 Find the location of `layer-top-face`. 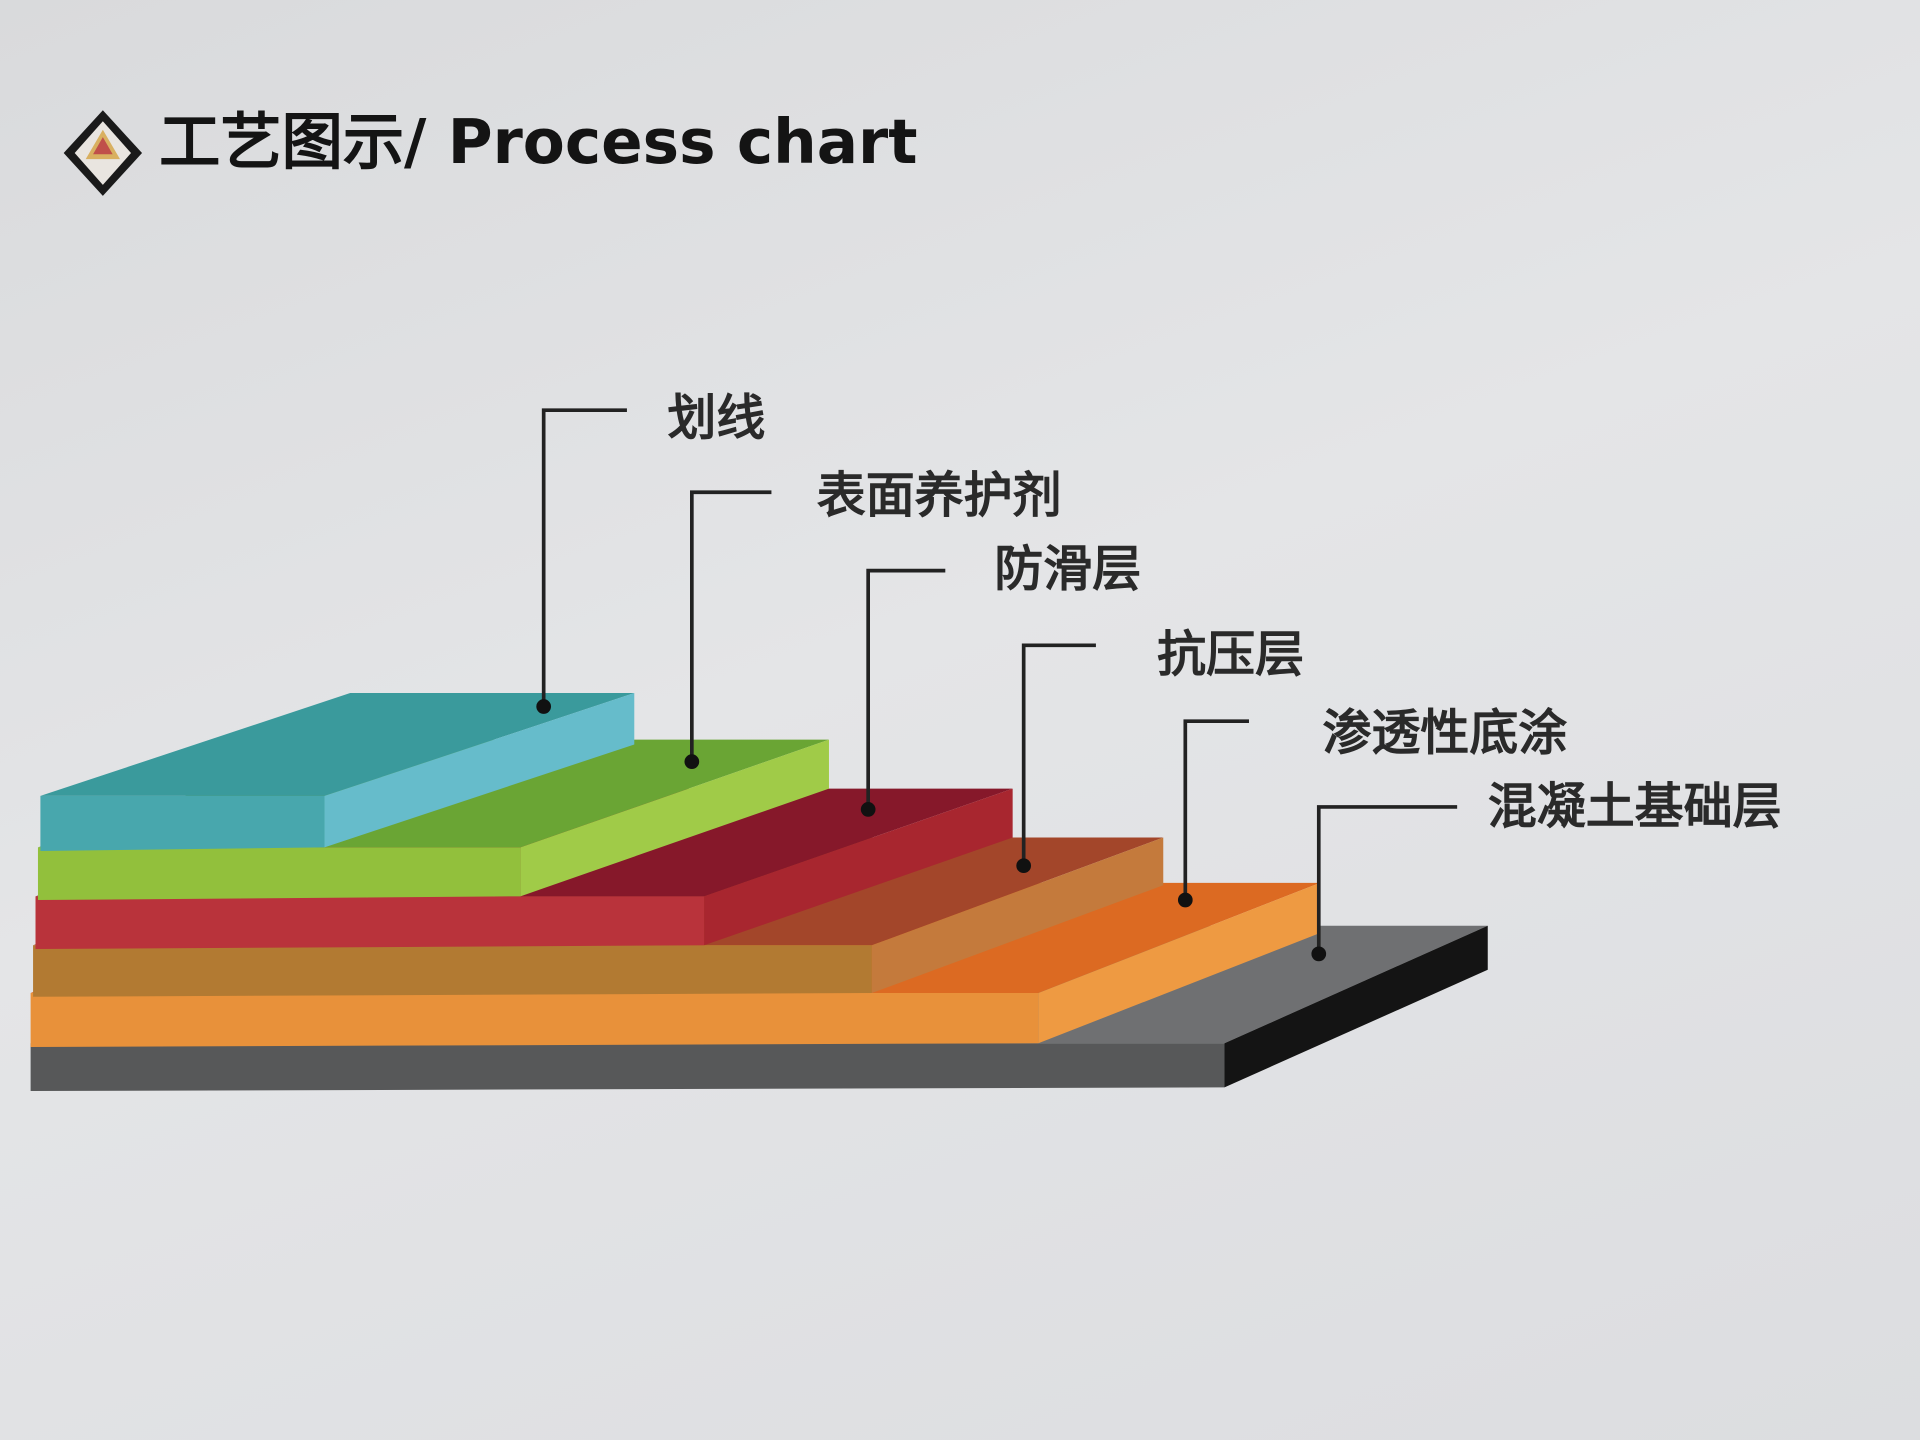

layer-top-face is located at coordinates (337, 744).